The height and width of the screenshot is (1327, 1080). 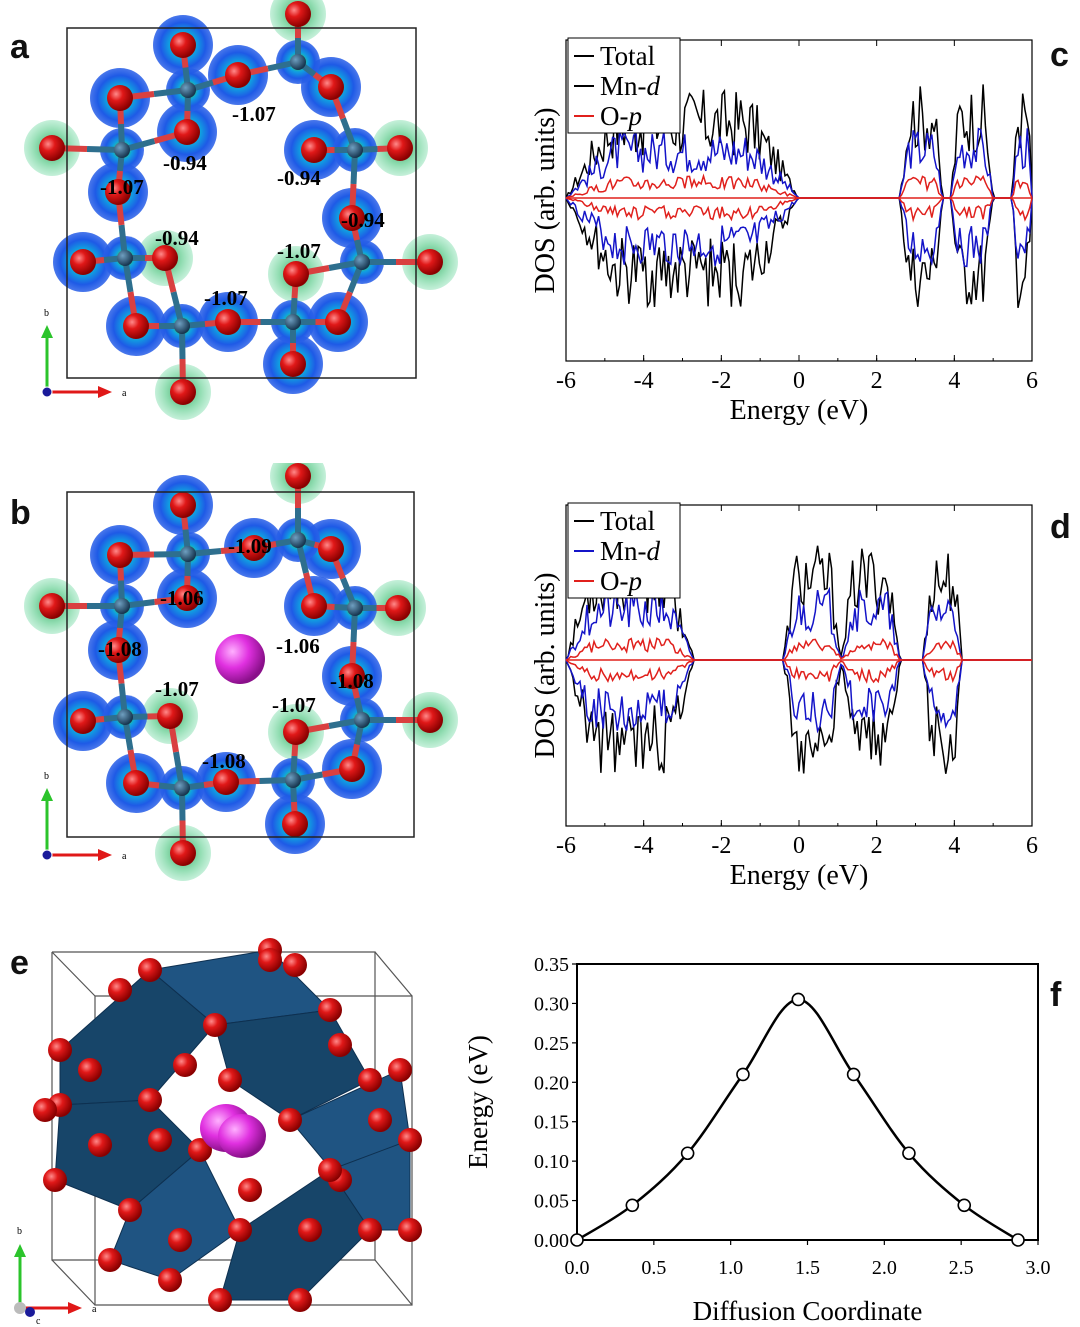 I want to click on axis-indicator: b a, so click(x=84, y=816).